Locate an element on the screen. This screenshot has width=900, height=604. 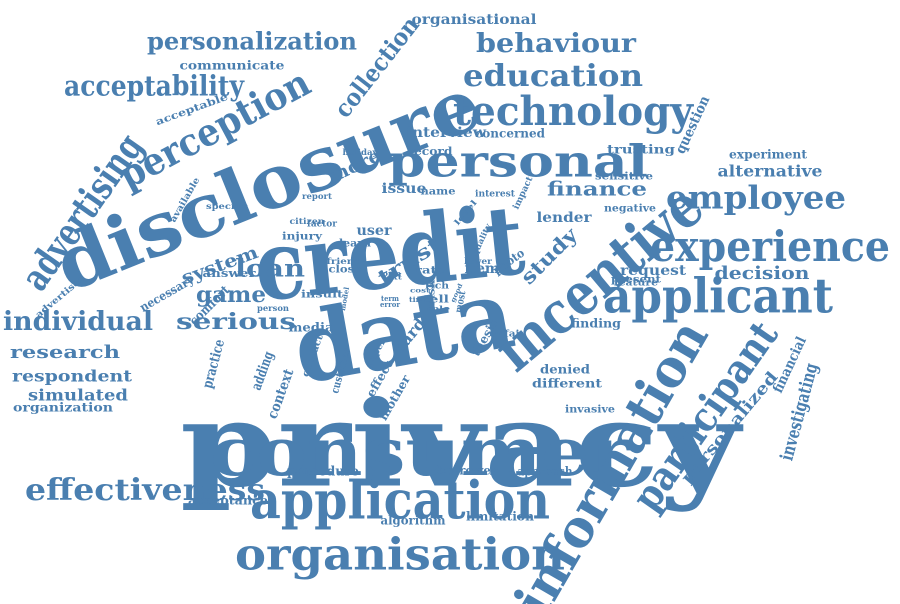
word-user: user is located at coordinates (375, 231).